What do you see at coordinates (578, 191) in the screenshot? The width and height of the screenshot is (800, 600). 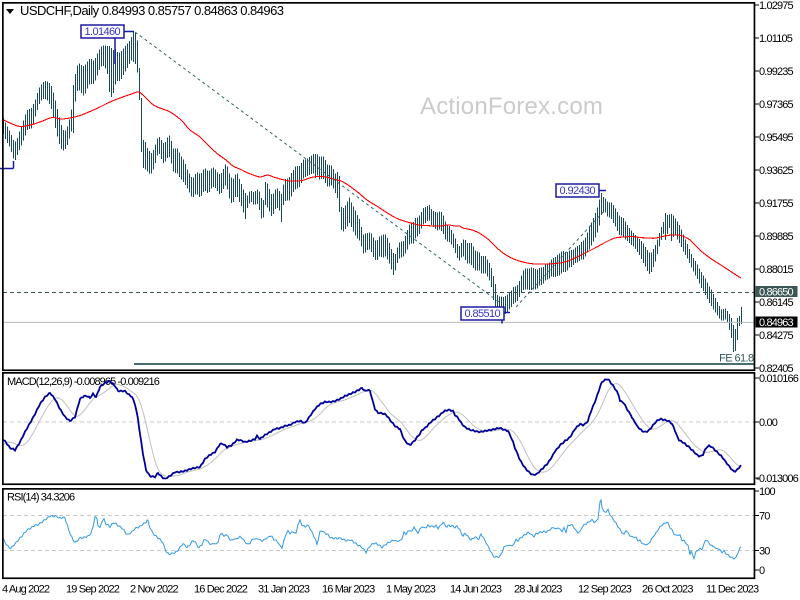 I see `svg-text: 0.92430` at bounding box center [578, 191].